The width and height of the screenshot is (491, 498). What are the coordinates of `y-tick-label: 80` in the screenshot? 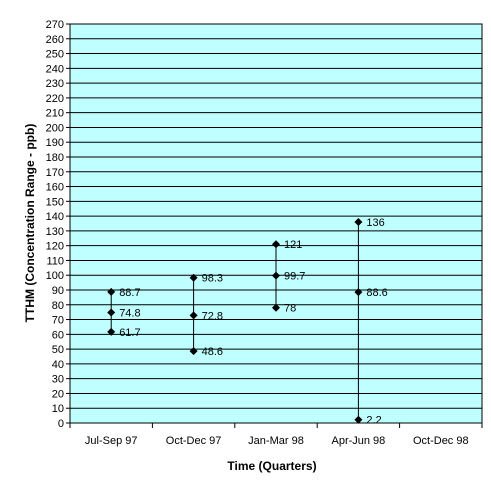 It's located at (58, 306).